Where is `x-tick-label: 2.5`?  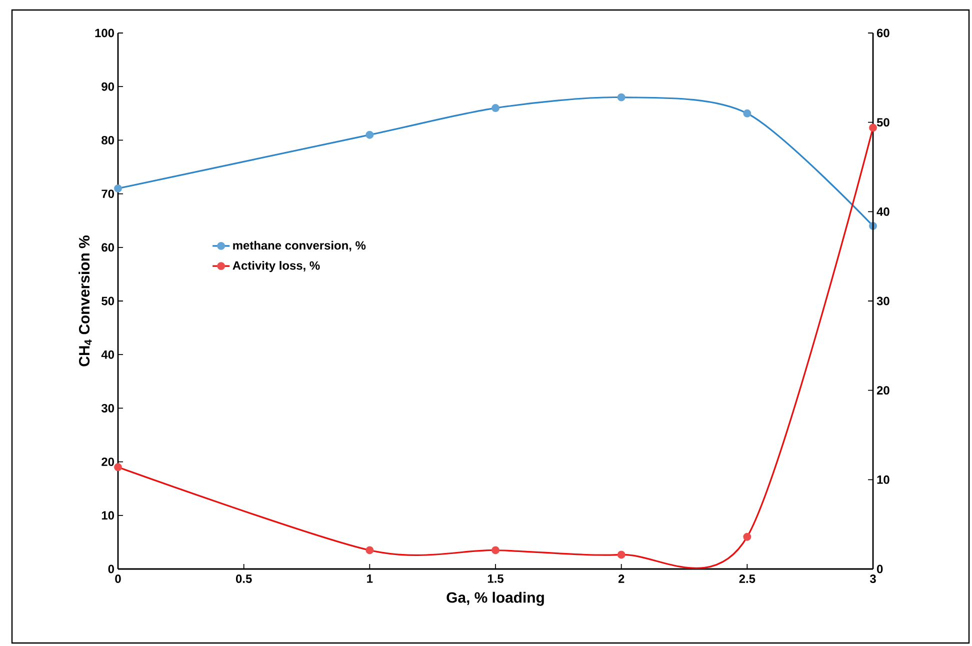 x-tick-label: 2.5 is located at coordinates (747, 578).